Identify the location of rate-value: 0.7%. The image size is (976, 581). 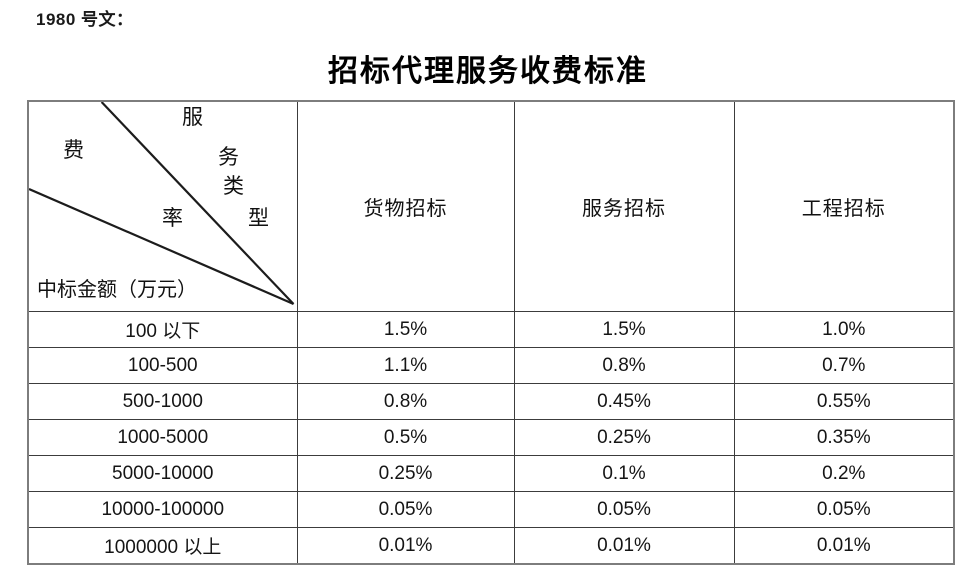
(844, 365).